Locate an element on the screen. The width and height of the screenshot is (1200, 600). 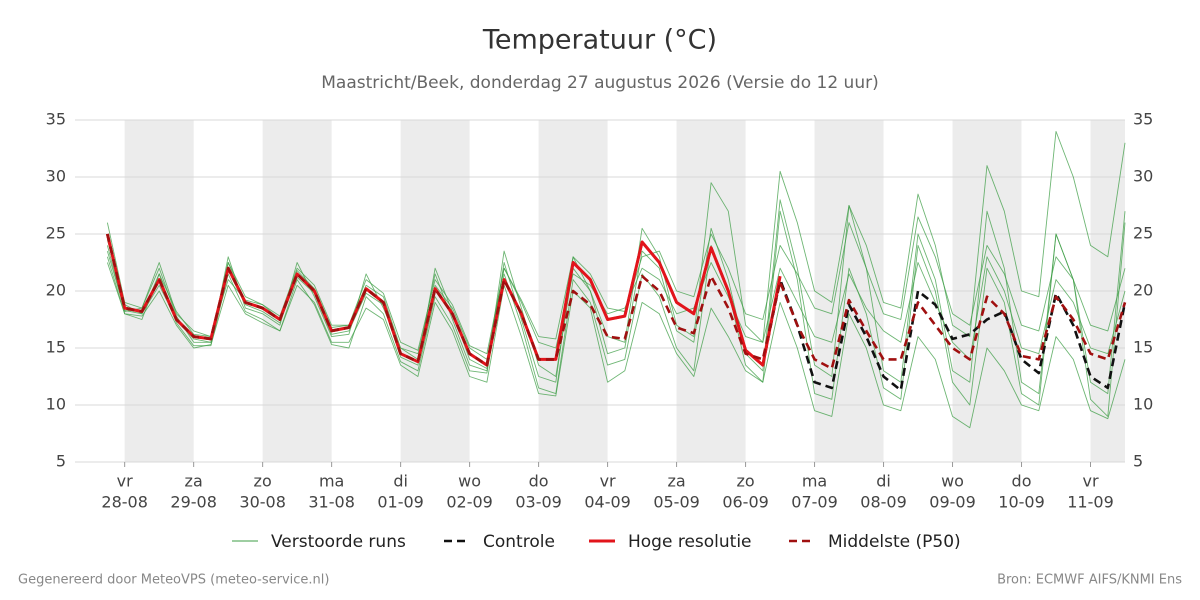
x-tick-date: 03-09 is located at coordinates (538, 502).